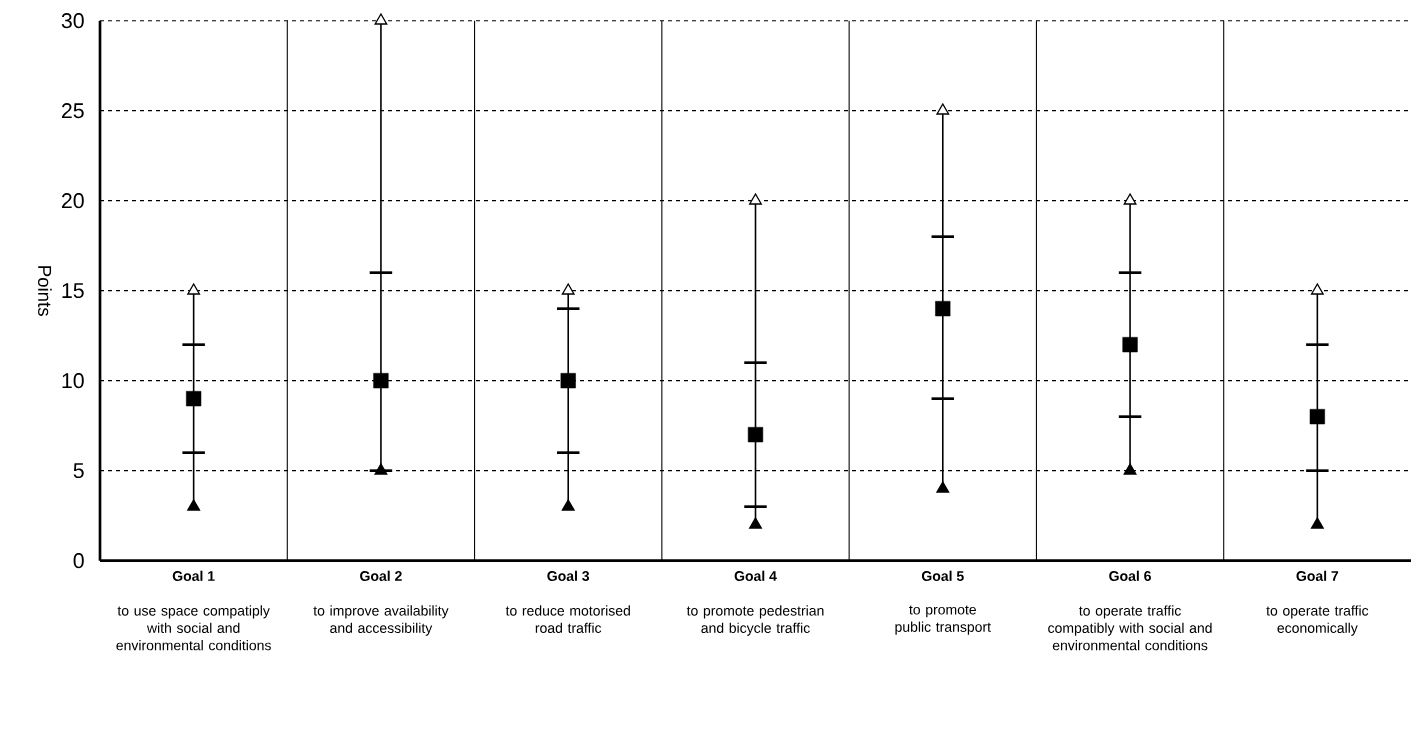  Describe the element at coordinates (755, 575) in the screenshot. I see `x-tick-label: Goal 4` at that location.